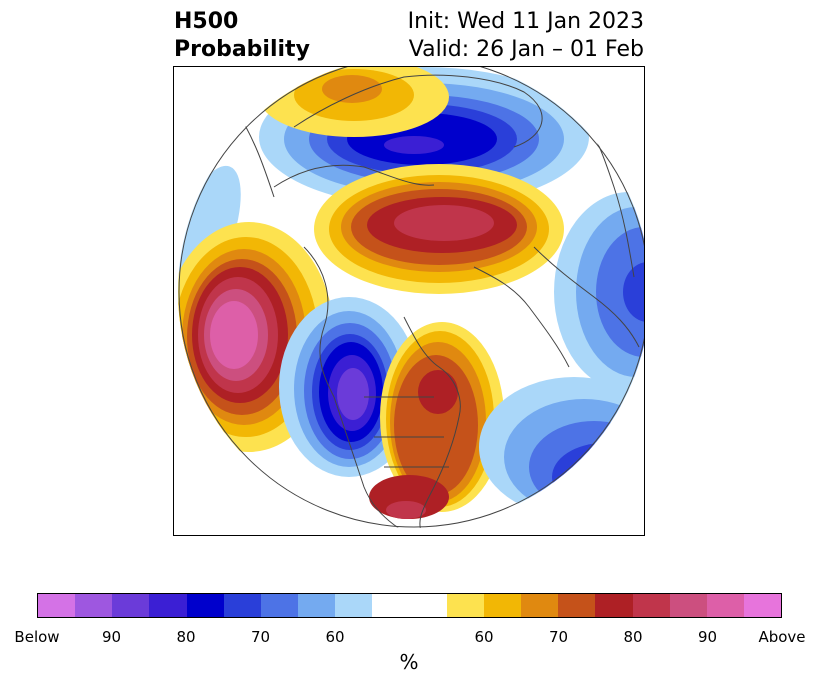 Image resolution: width=819 pixels, height=686 pixels. Describe the element at coordinates (37, 637) in the screenshot. I see `colorbar-tick-label: Below` at that location.